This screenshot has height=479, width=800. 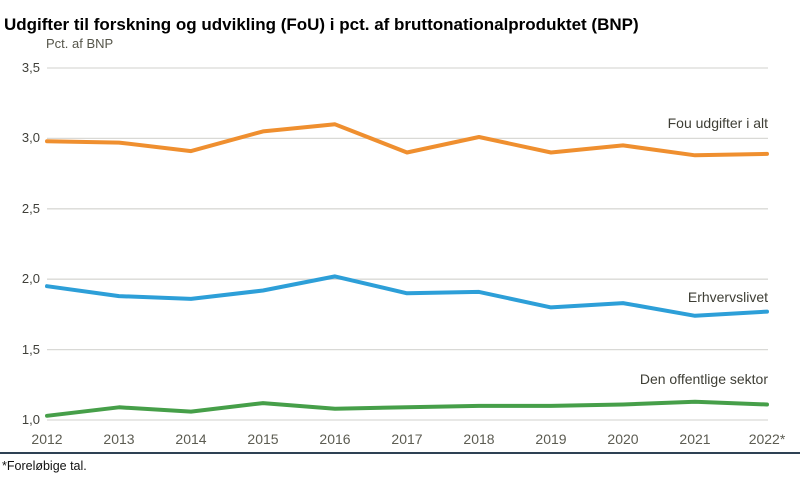 I want to click on x-tick-label: 2020, so click(x=623, y=439).